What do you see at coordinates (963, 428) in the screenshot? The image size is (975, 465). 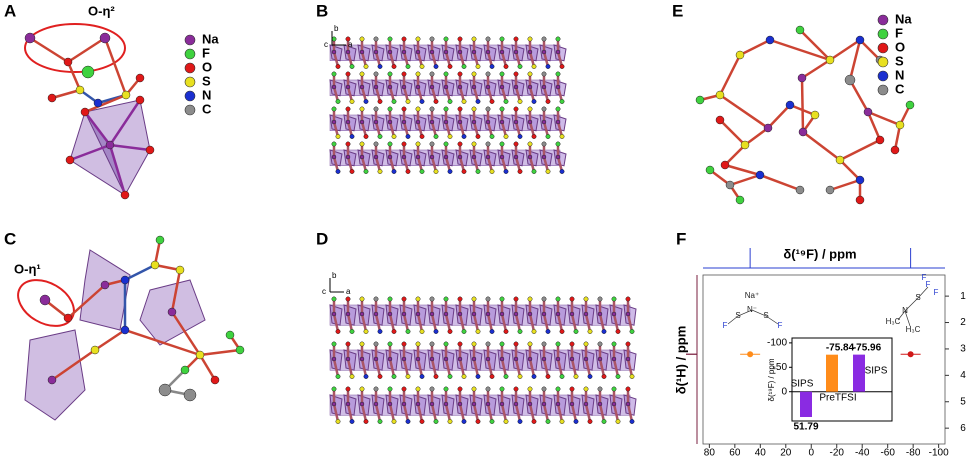 I see `y-tick-label: 6` at bounding box center [963, 428].